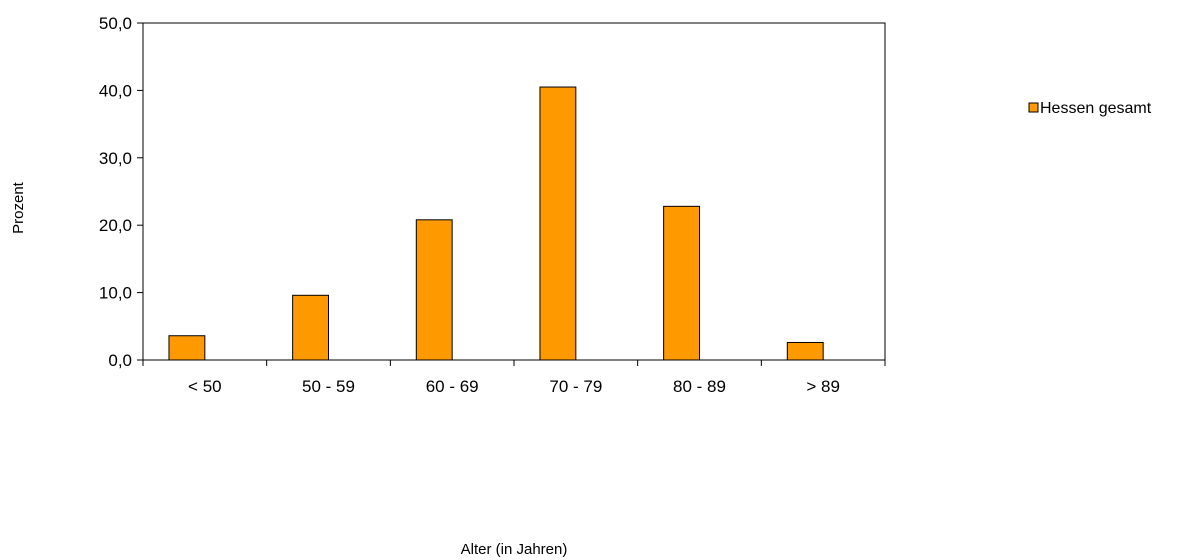 The width and height of the screenshot is (1178, 560). I want to click on x-tick-label: 60 - 69, so click(452, 386).